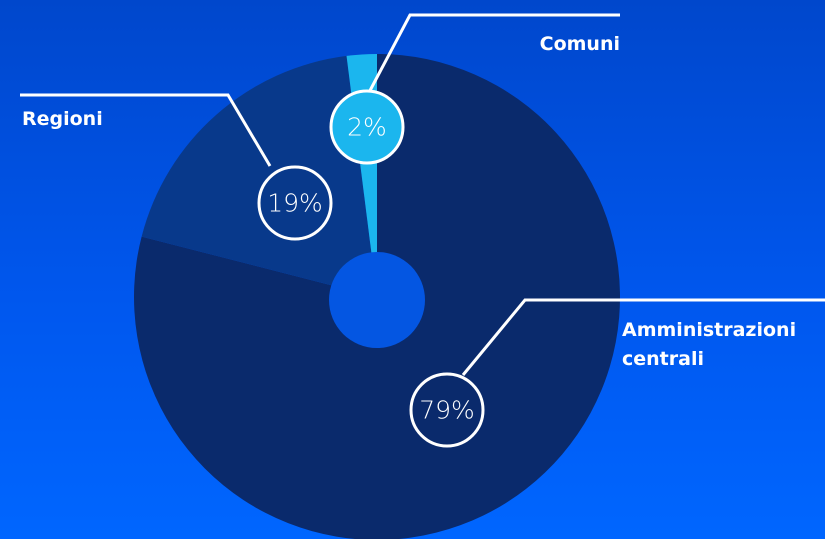 The height and width of the screenshot is (539, 825). I want to click on percent-label: 2%, so click(367, 127).